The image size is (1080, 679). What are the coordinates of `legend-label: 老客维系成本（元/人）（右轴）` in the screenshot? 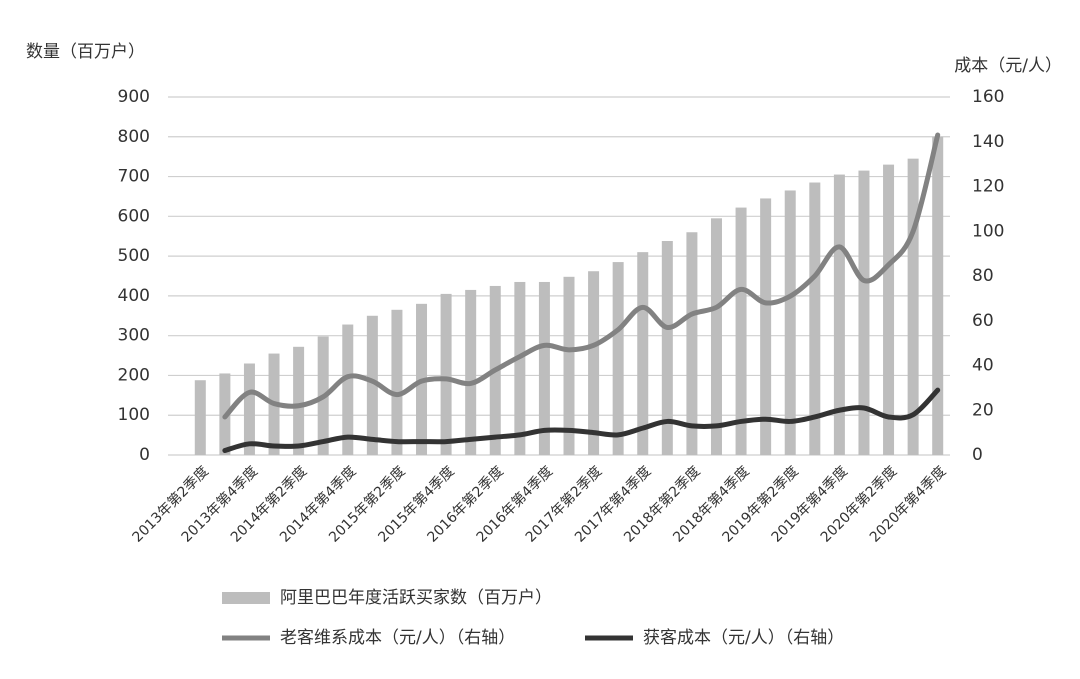 It's located at (397, 638).